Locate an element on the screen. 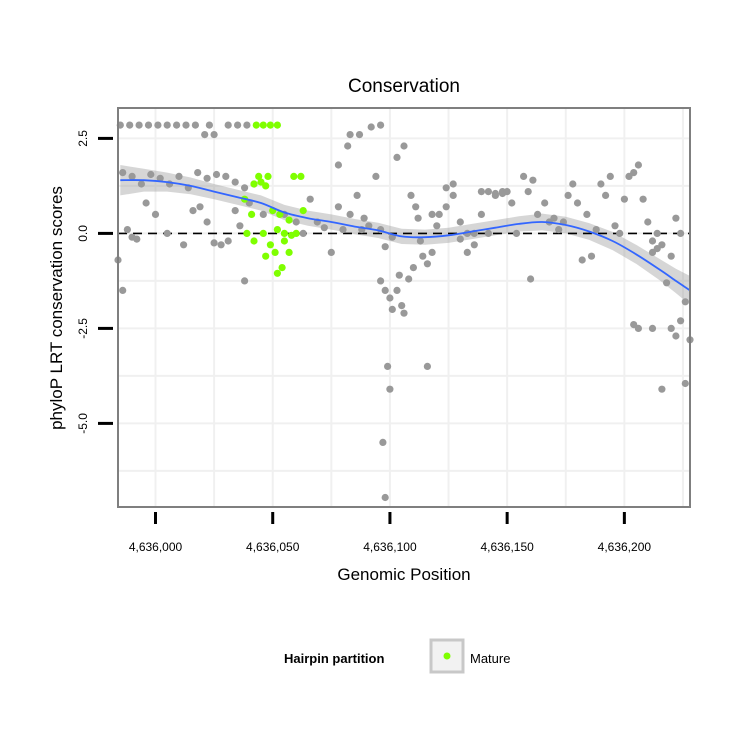 The width and height of the screenshot is (750, 750). legend-key-mature-swatch is located at coordinates (447, 656).